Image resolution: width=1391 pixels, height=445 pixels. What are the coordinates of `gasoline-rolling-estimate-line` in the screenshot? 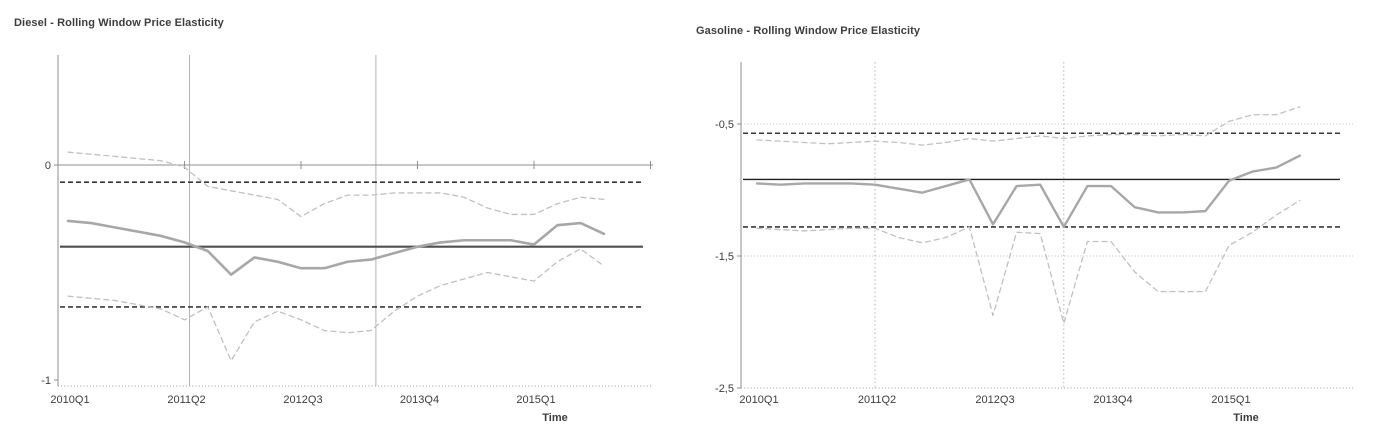 It's located at (1028, 191).